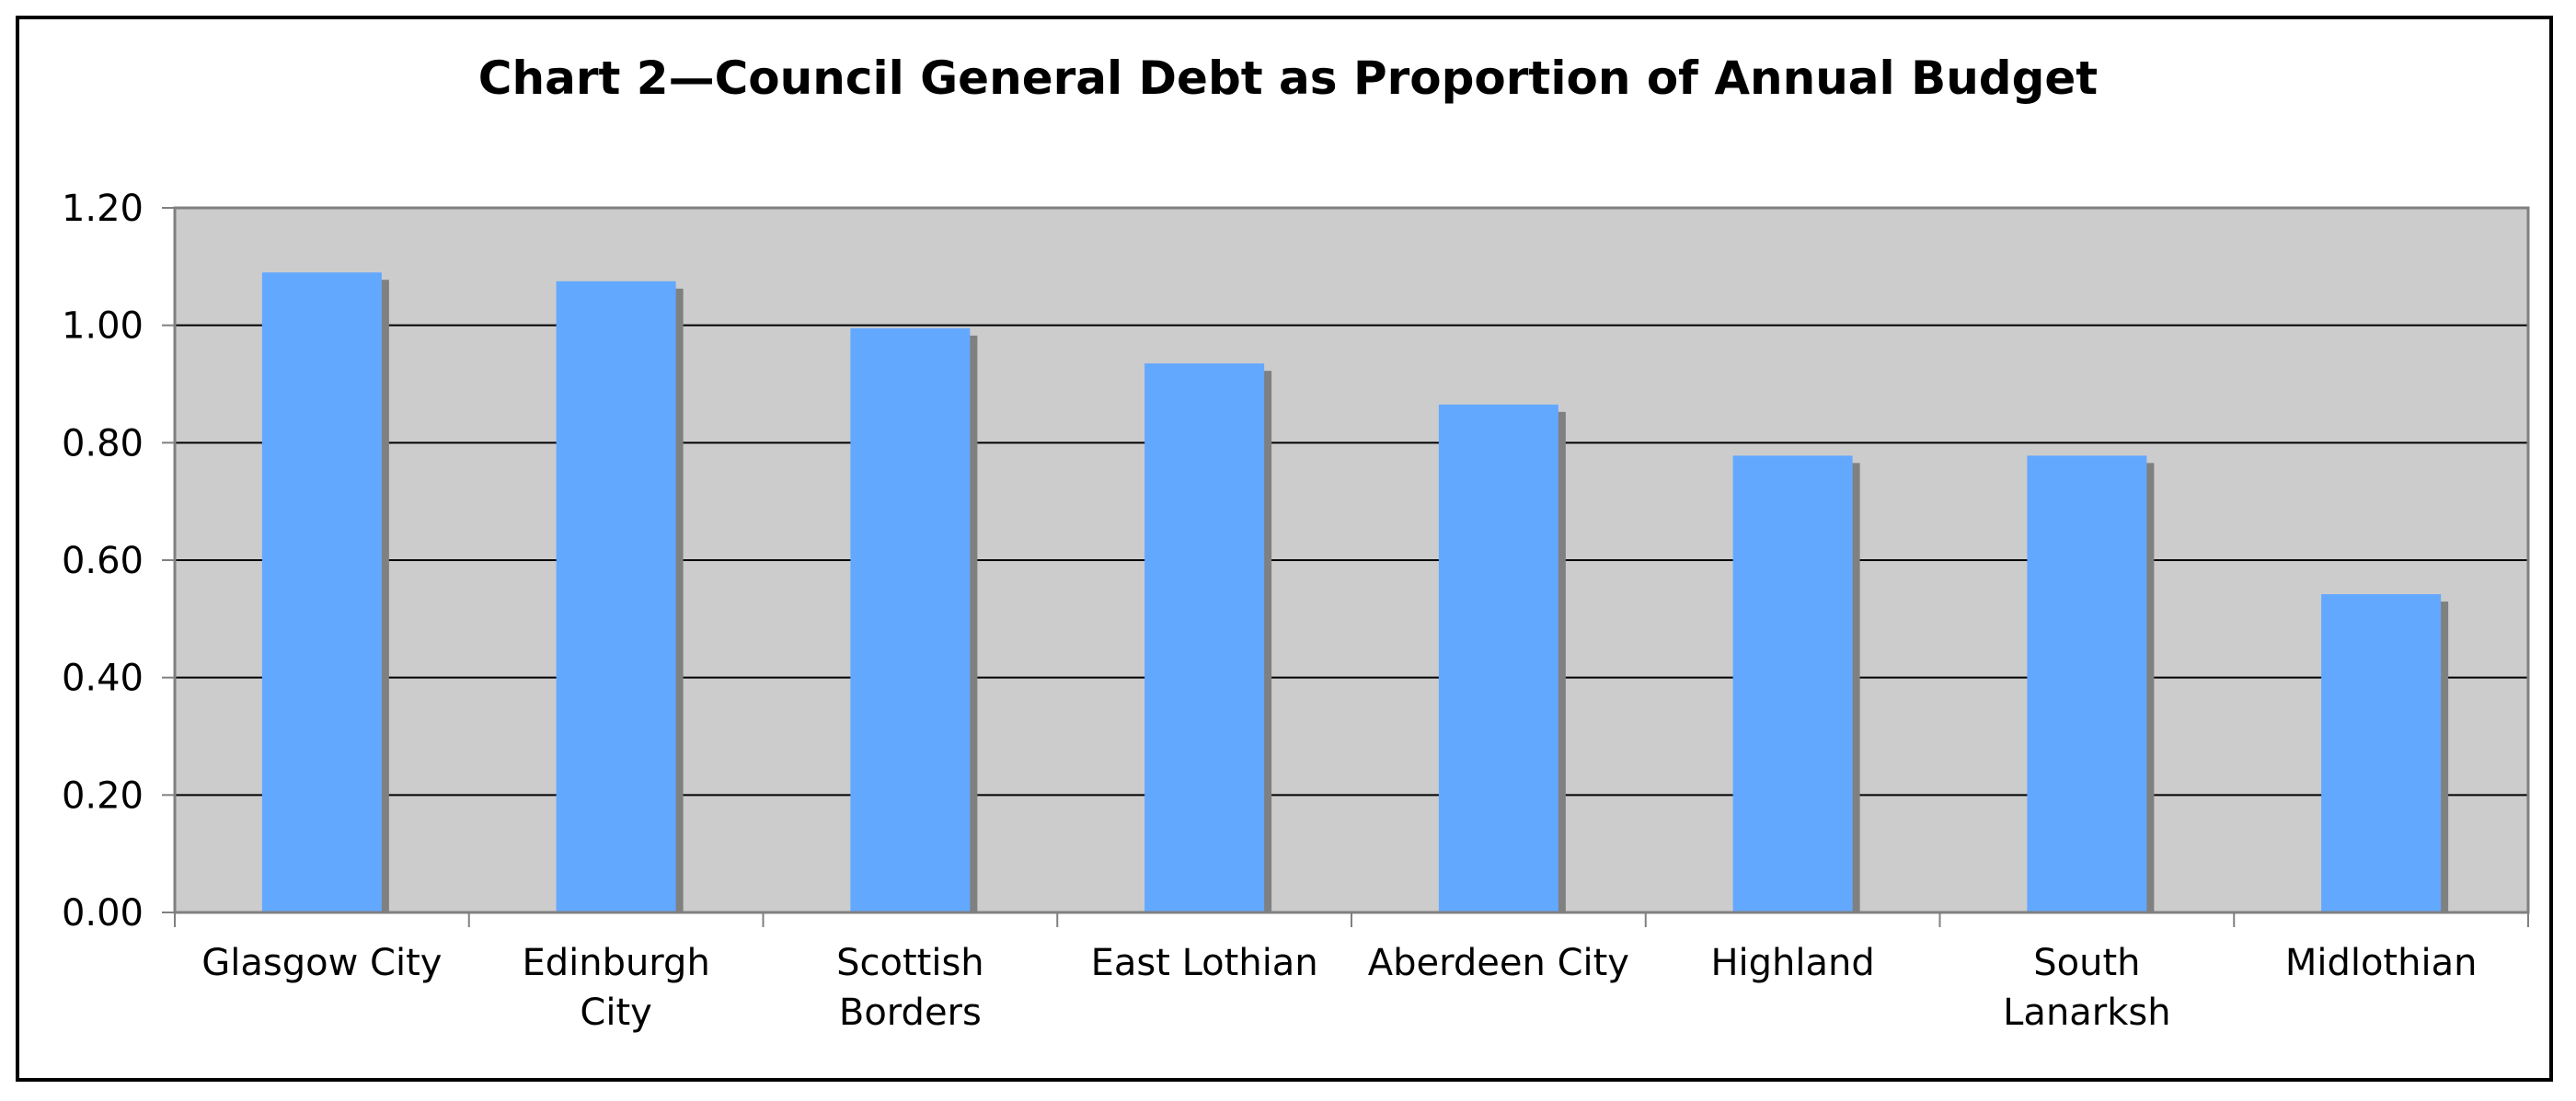 The image size is (2576, 1101). What do you see at coordinates (103, 326) in the screenshot?
I see `y-tick-label: 1.00` at bounding box center [103, 326].